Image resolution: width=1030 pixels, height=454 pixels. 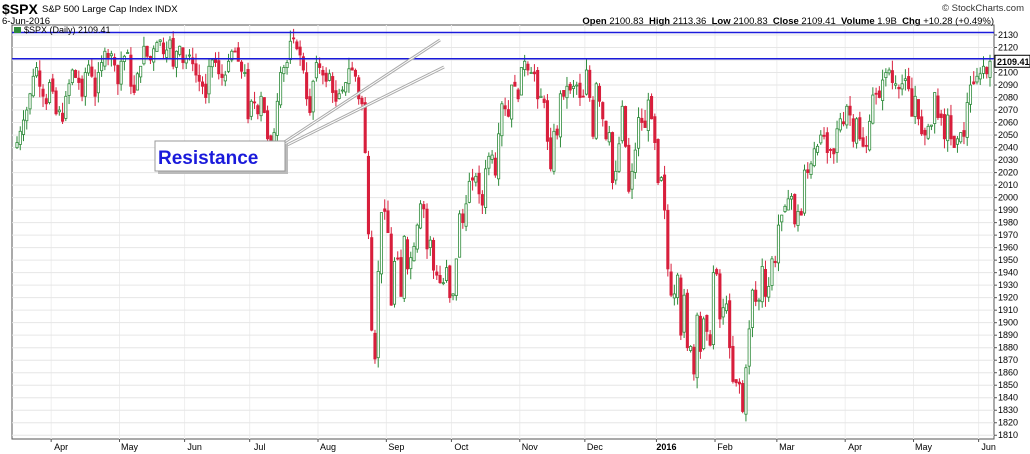 I want to click on ytick-label-2010: 2010, so click(x=1008, y=185).